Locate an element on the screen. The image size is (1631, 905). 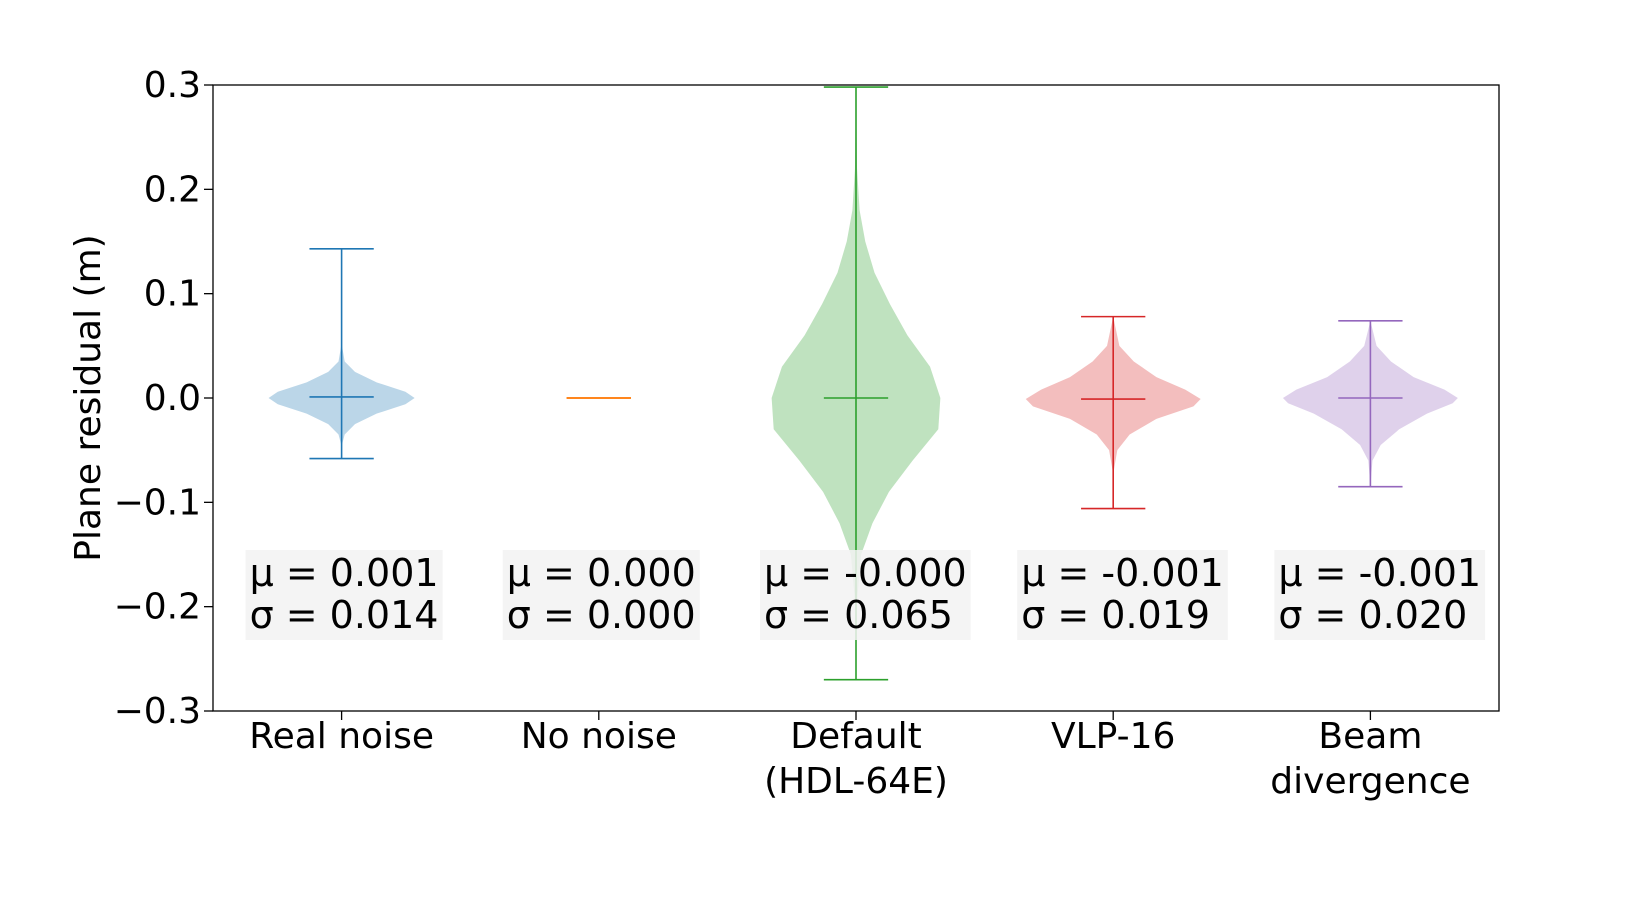
y-axis-label: Plane residual (m) is located at coordinates (88, 397).